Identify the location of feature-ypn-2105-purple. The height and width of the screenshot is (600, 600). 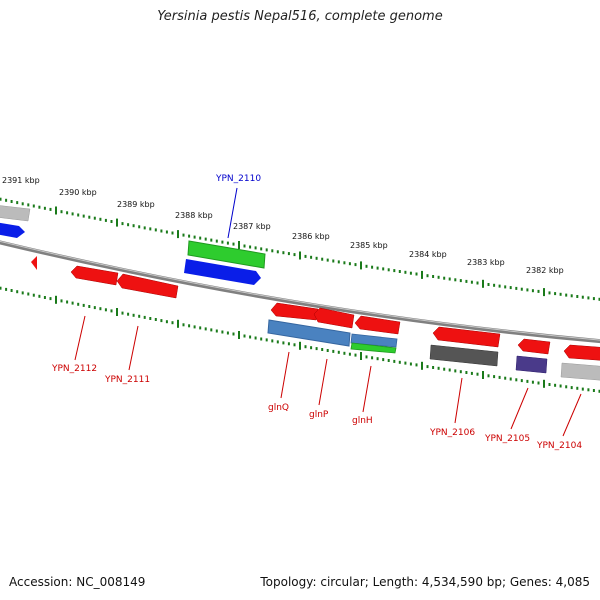
(531, 364).